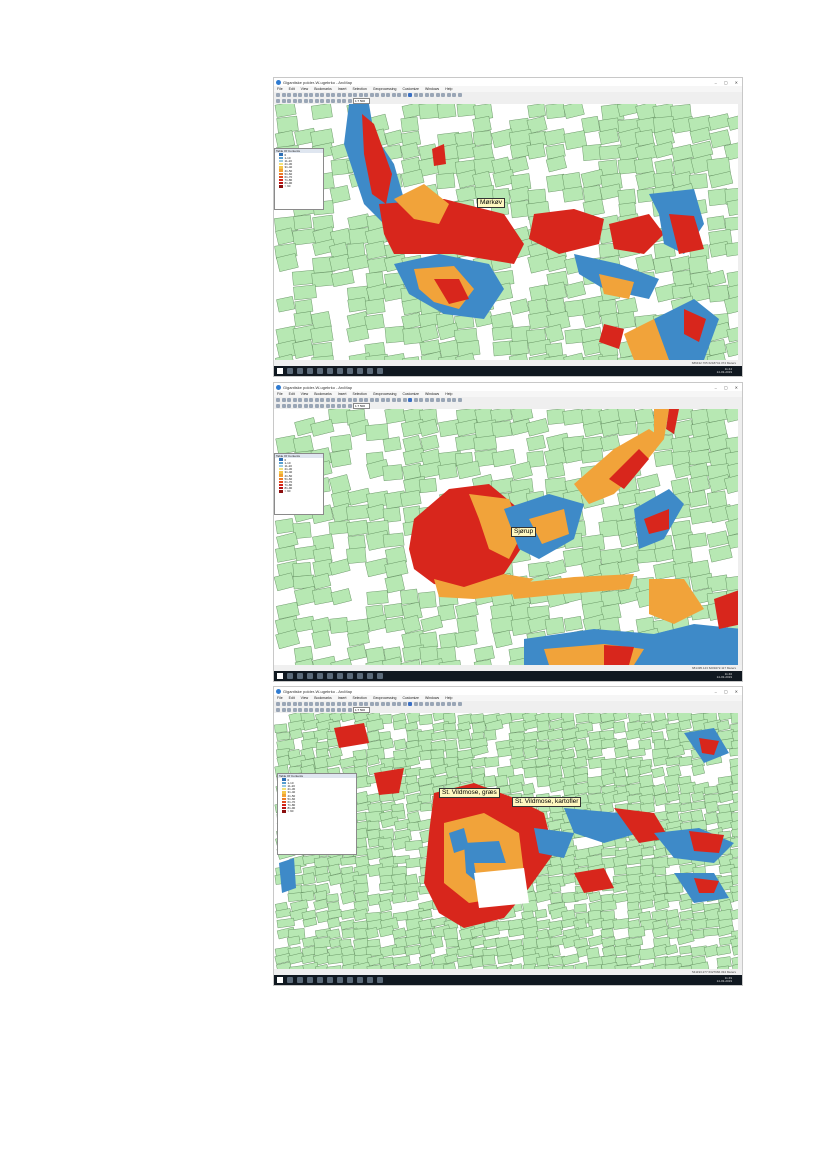  I want to click on word-icon, so click(360, 676).